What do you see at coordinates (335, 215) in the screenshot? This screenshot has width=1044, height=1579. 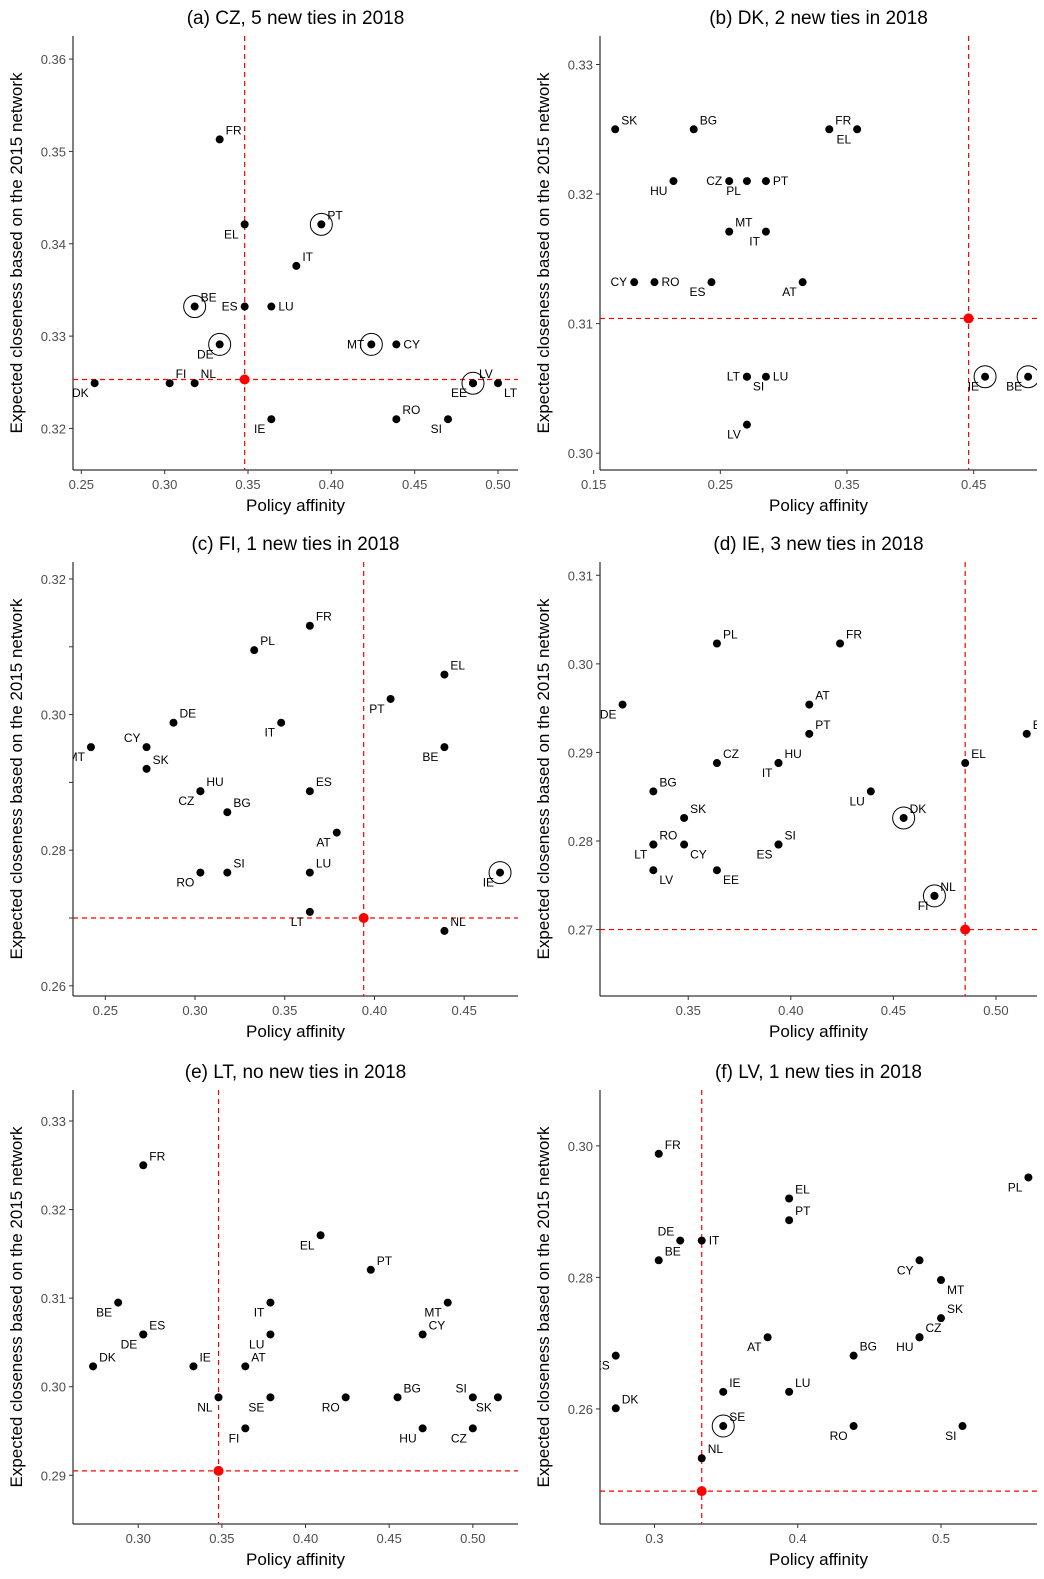 I see `point-label-pt: PT` at bounding box center [335, 215].